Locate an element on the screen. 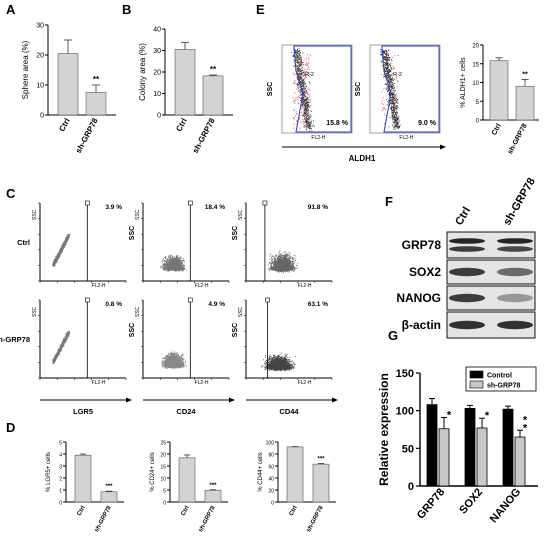 This screenshot has height=550, width=547. lane-label: sh-GRP78 is located at coordinates (519, 202).